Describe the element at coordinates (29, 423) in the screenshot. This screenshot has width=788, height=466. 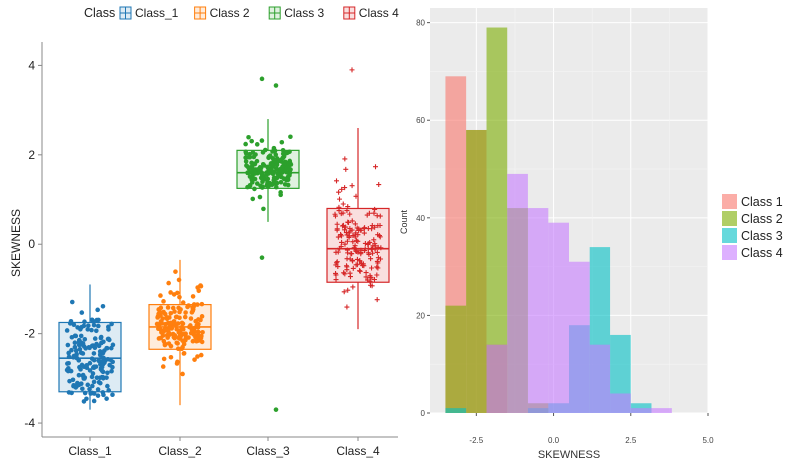
I see `box-y-tick-label: -4` at that location.